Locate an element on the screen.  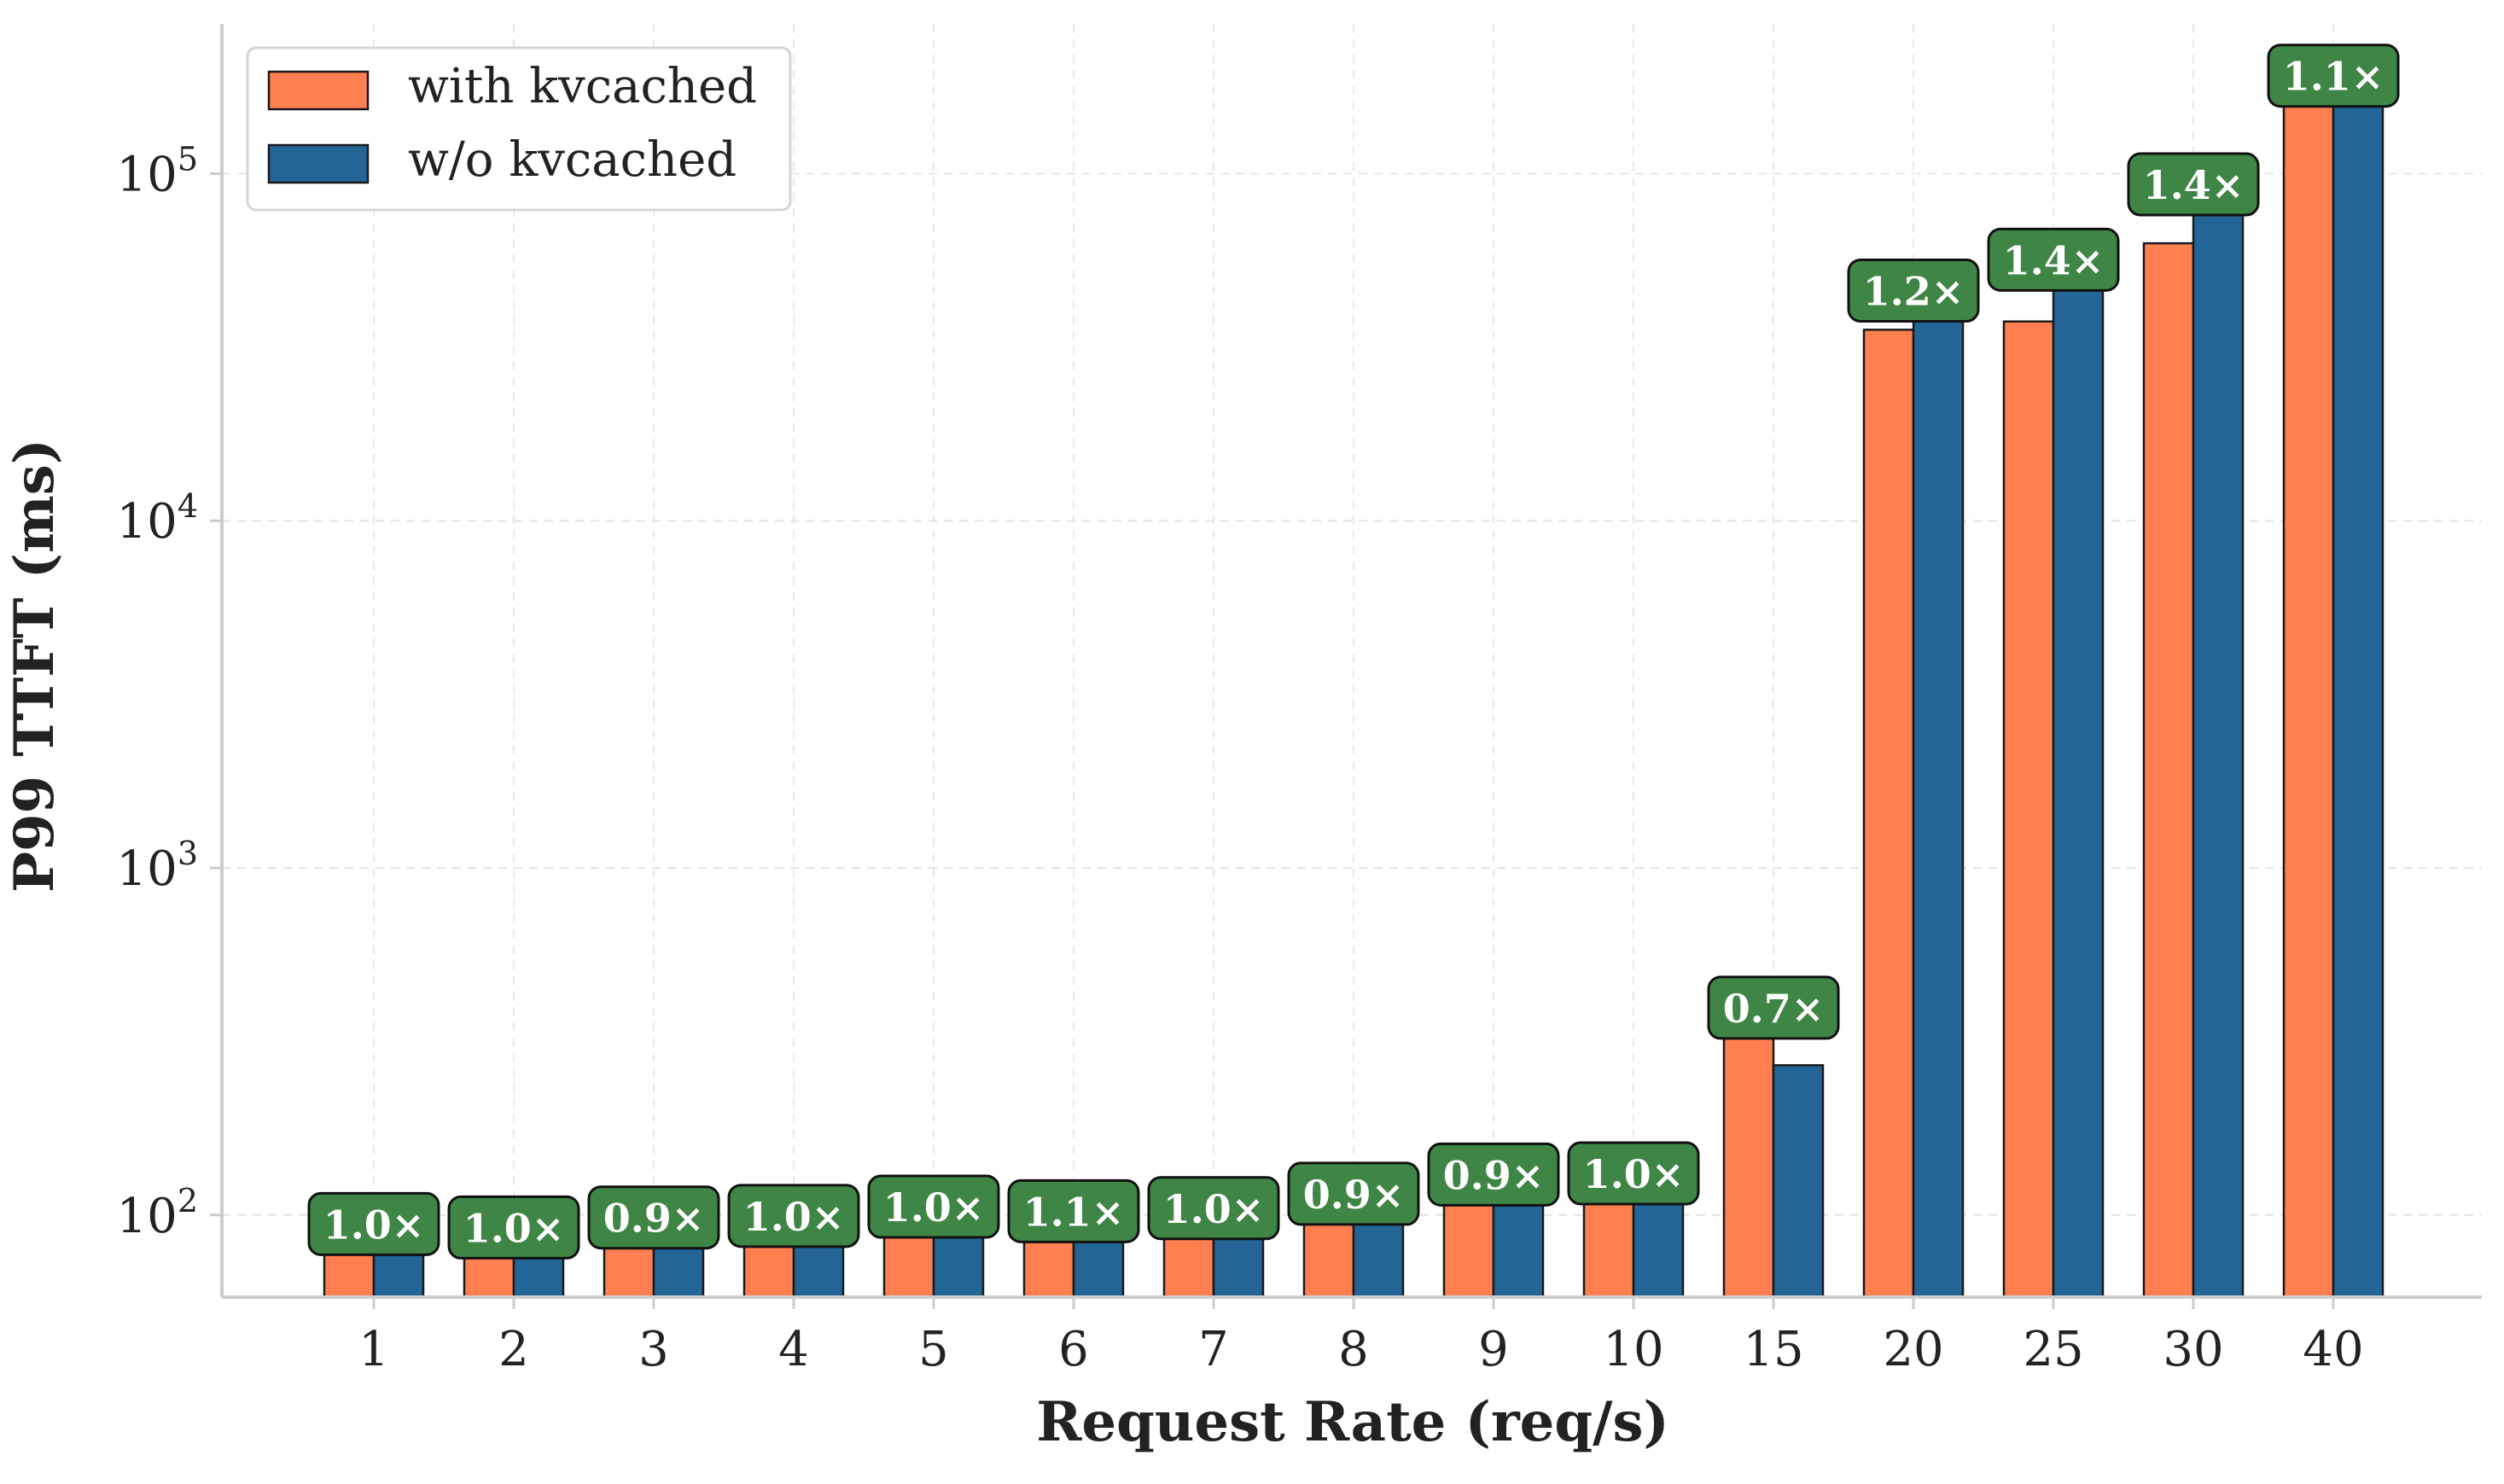
x-tick-label: 2 is located at coordinates (513, 1350).